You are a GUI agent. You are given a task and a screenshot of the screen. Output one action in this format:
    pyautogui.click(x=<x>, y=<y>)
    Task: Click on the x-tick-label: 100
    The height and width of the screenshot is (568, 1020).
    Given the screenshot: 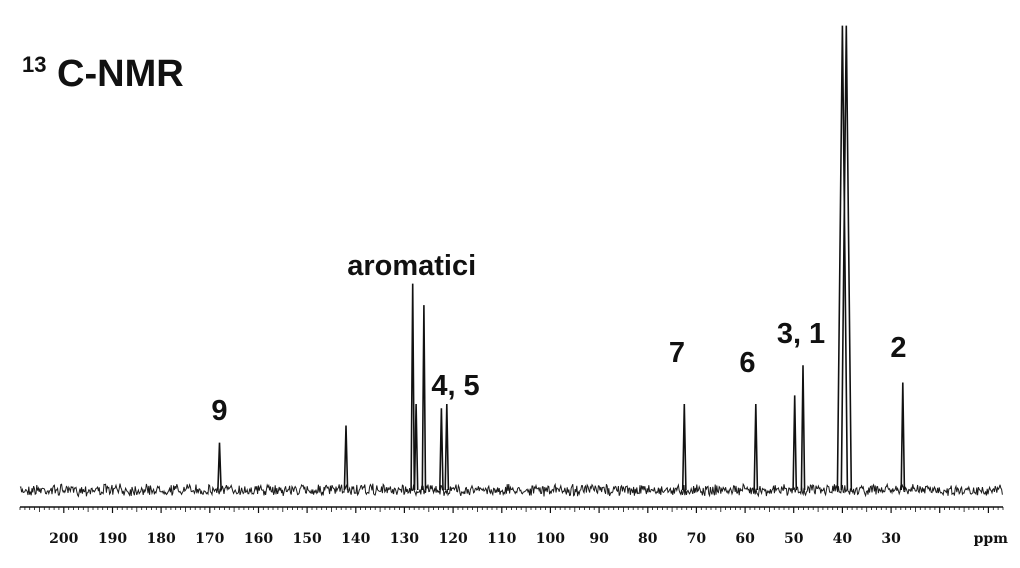 What is the action you would take?
    pyautogui.click(x=550, y=539)
    